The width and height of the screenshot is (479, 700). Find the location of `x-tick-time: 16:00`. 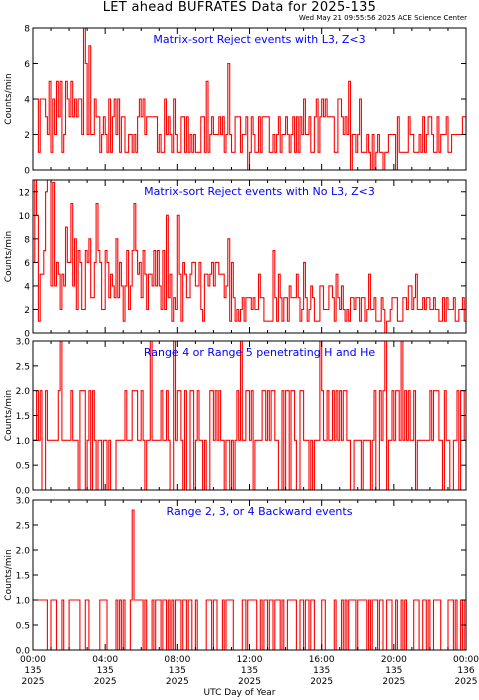

x-tick-time: 16:00 is located at coordinates (322, 660).